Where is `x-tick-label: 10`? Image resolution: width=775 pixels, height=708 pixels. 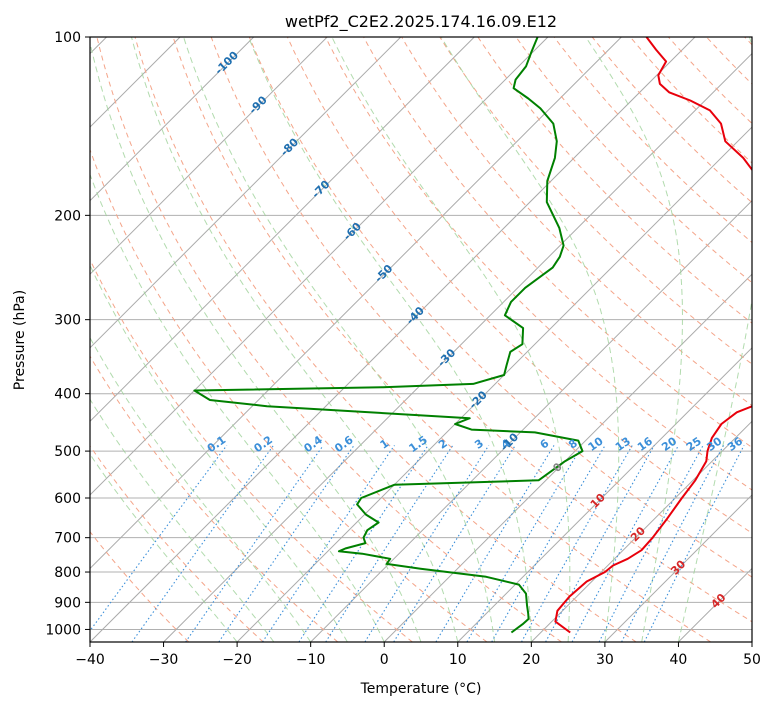 x-tick-label: 10 is located at coordinates (458, 660).